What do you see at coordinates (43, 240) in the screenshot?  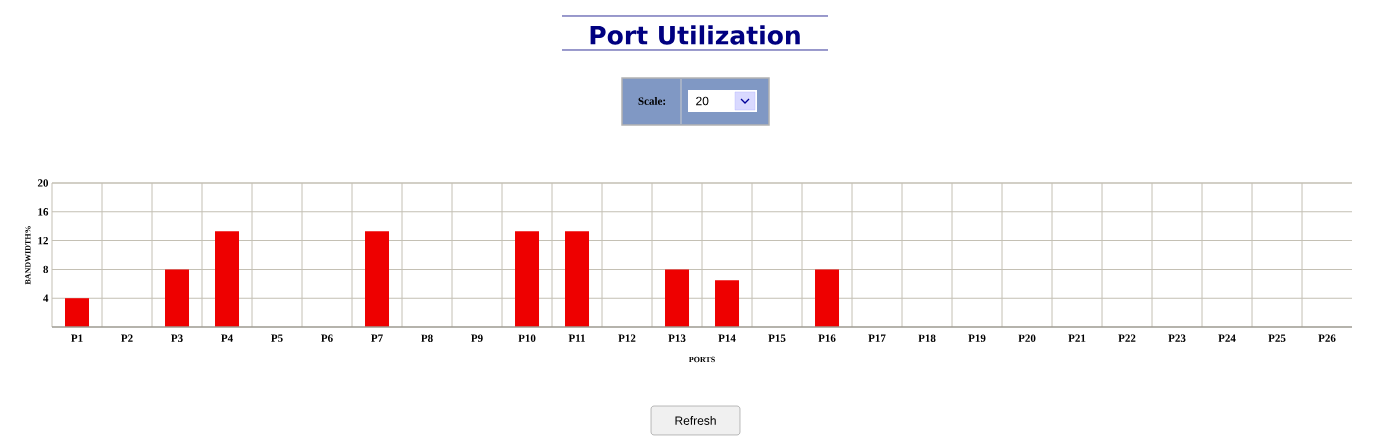 I see `y-tick-label: 12` at bounding box center [43, 240].